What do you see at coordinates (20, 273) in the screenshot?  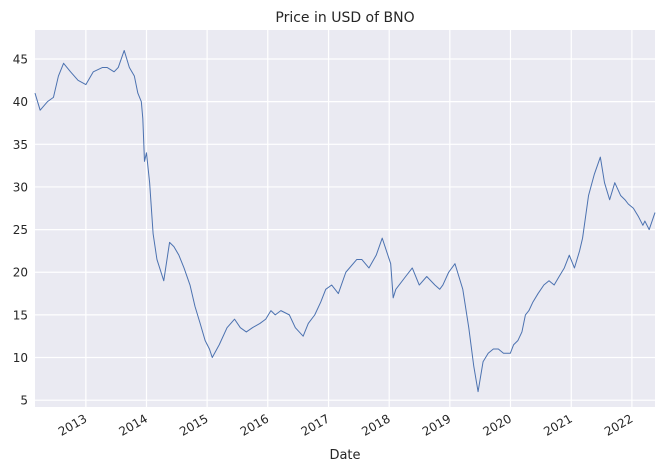 I see `y-tick-label: 20` at bounding box center [20, 273].